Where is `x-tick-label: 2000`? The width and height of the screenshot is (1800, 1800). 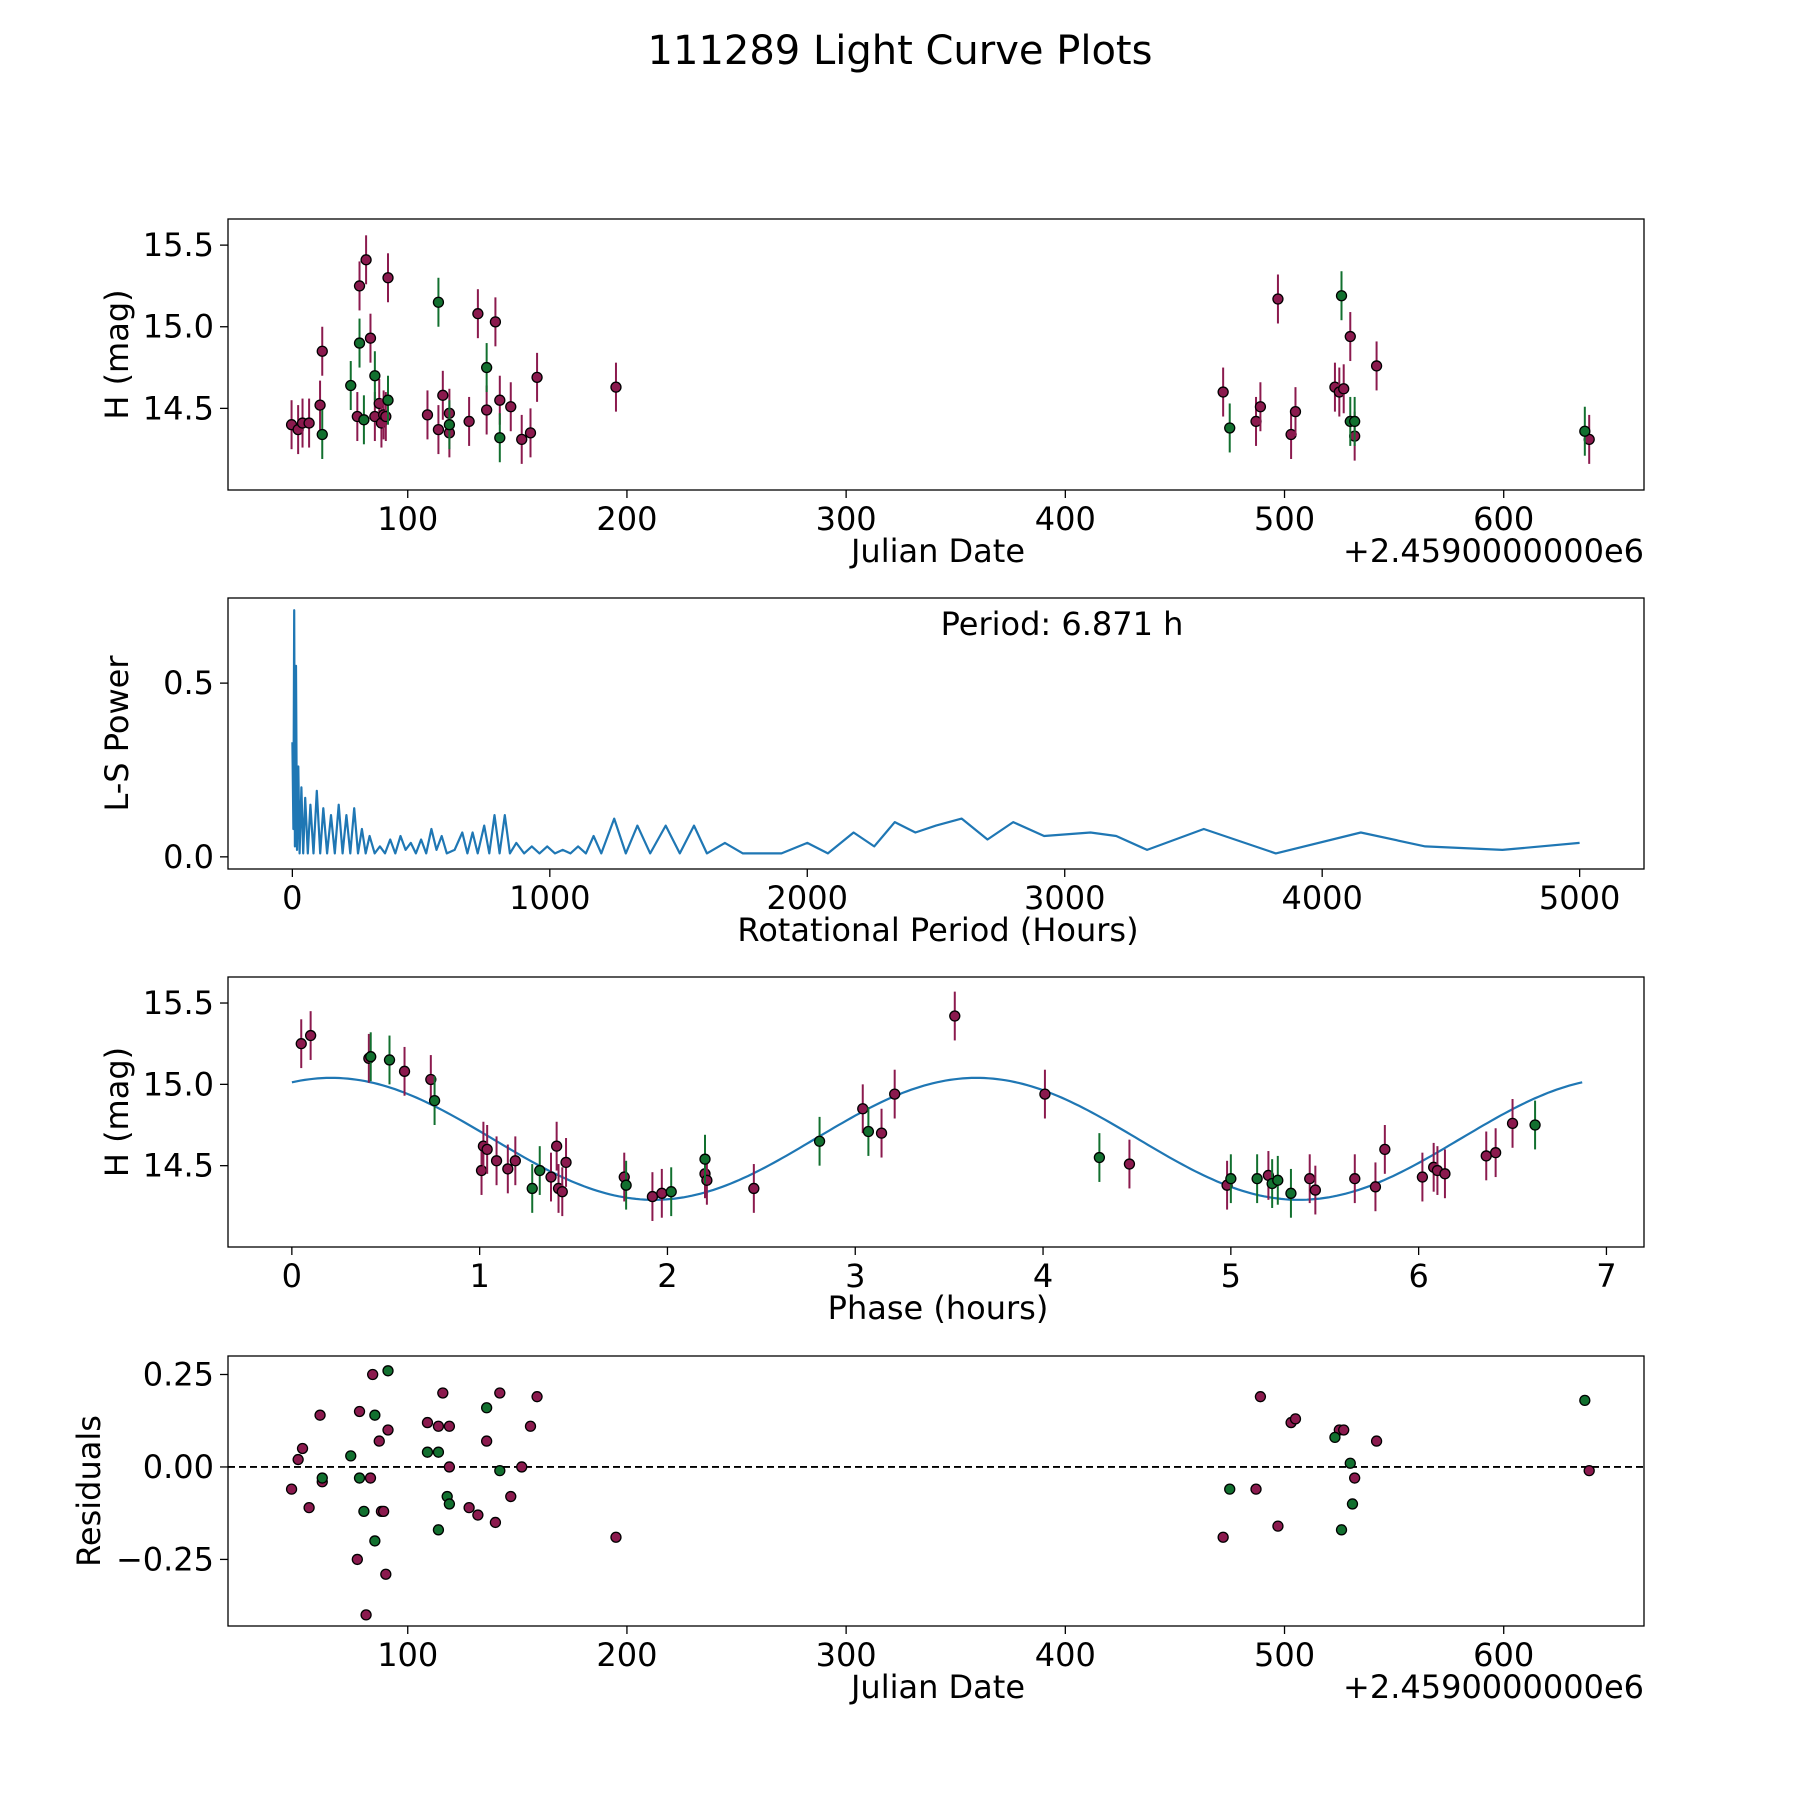
x-tick-label: 2000 is located at coordinates (807, 898).